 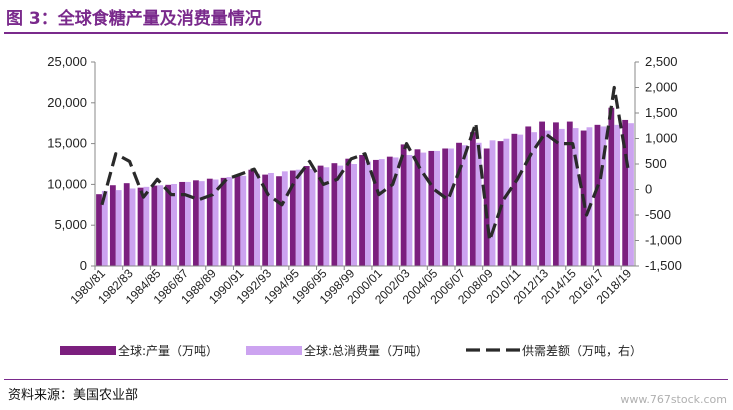 What do you see at coordinates (661, 87) in the screenshot?
I see `right-tick-label: 2,000` at bounding box center [661, 87].